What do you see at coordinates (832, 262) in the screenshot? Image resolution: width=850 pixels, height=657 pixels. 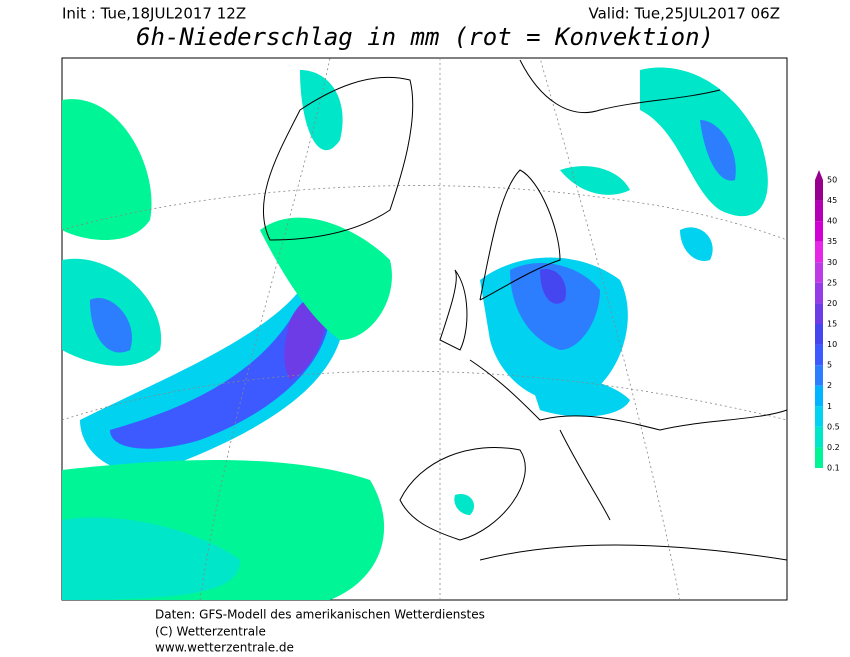 I see `legend-label: 30` at bounding box center [832, 262].